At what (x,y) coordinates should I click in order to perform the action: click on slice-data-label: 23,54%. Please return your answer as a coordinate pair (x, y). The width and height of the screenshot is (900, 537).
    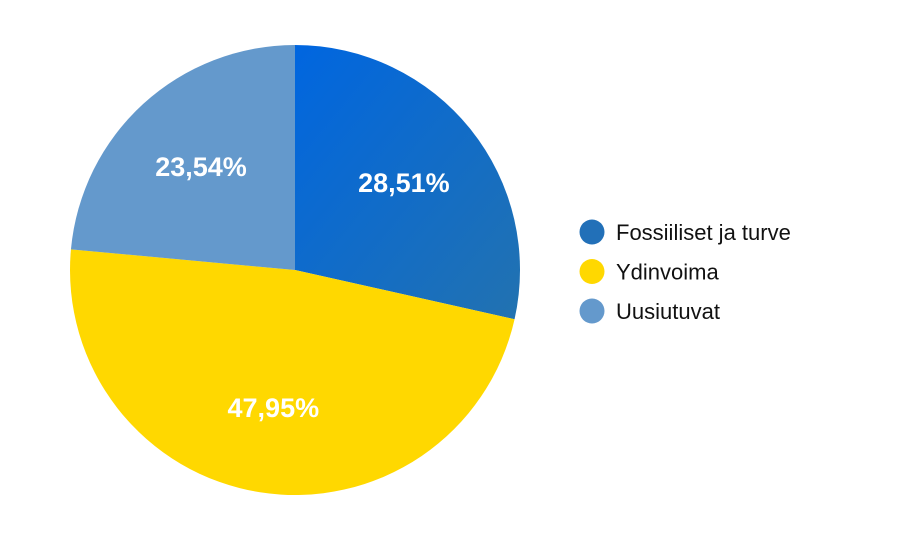
    Looking at the image, I should click on (201, 167).